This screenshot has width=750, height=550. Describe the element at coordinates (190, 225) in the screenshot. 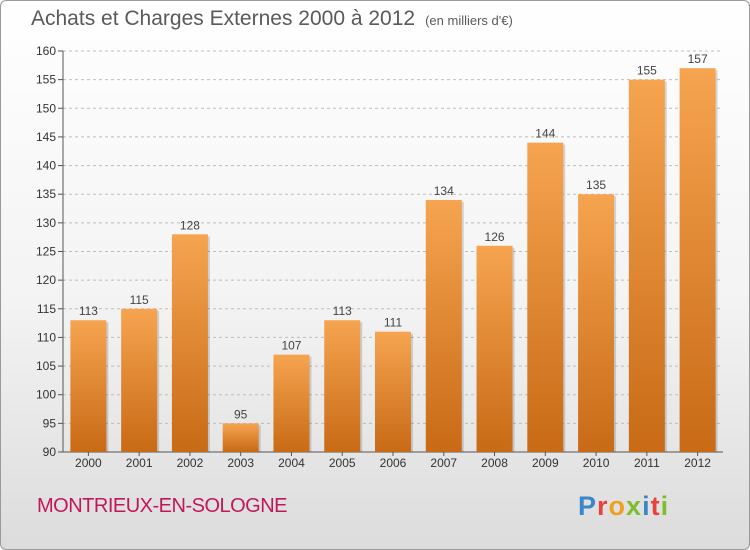

I see `value-label: 128` at that location.